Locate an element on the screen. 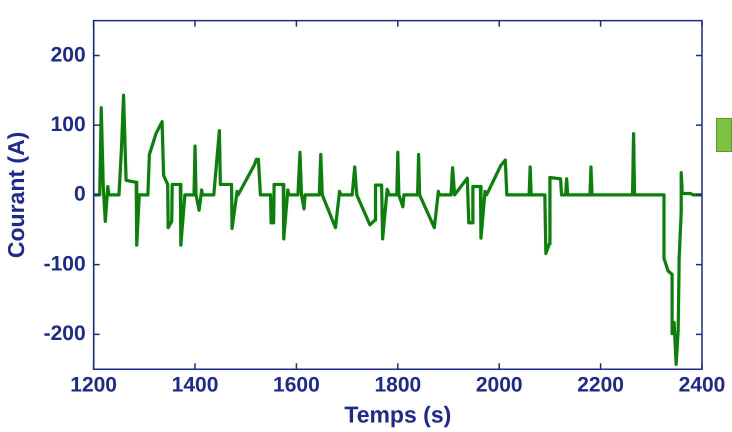 The height and width of the screenshot is (432, 732). x-tick-label: 2400 is located at coordinates (702, 385).